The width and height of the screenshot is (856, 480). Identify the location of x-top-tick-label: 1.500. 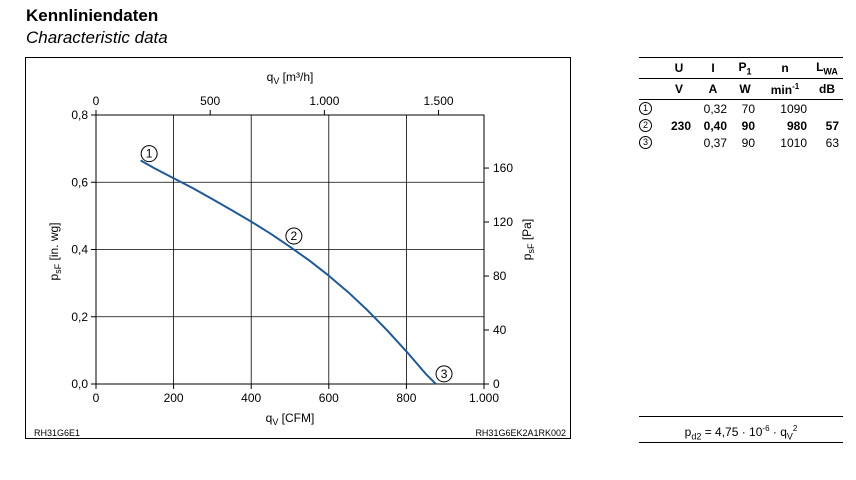
(439, 101).